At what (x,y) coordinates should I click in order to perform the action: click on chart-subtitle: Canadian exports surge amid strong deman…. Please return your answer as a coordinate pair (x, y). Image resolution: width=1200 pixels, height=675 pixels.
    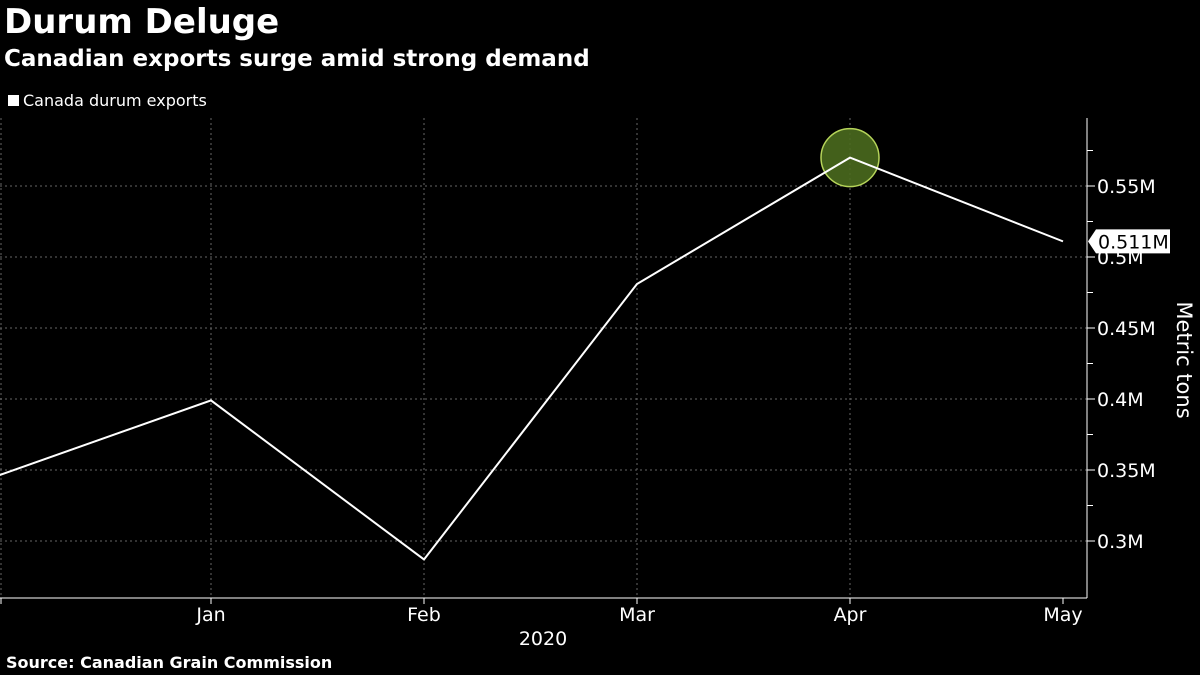
    Looking at the image, I should click on (297, 59).